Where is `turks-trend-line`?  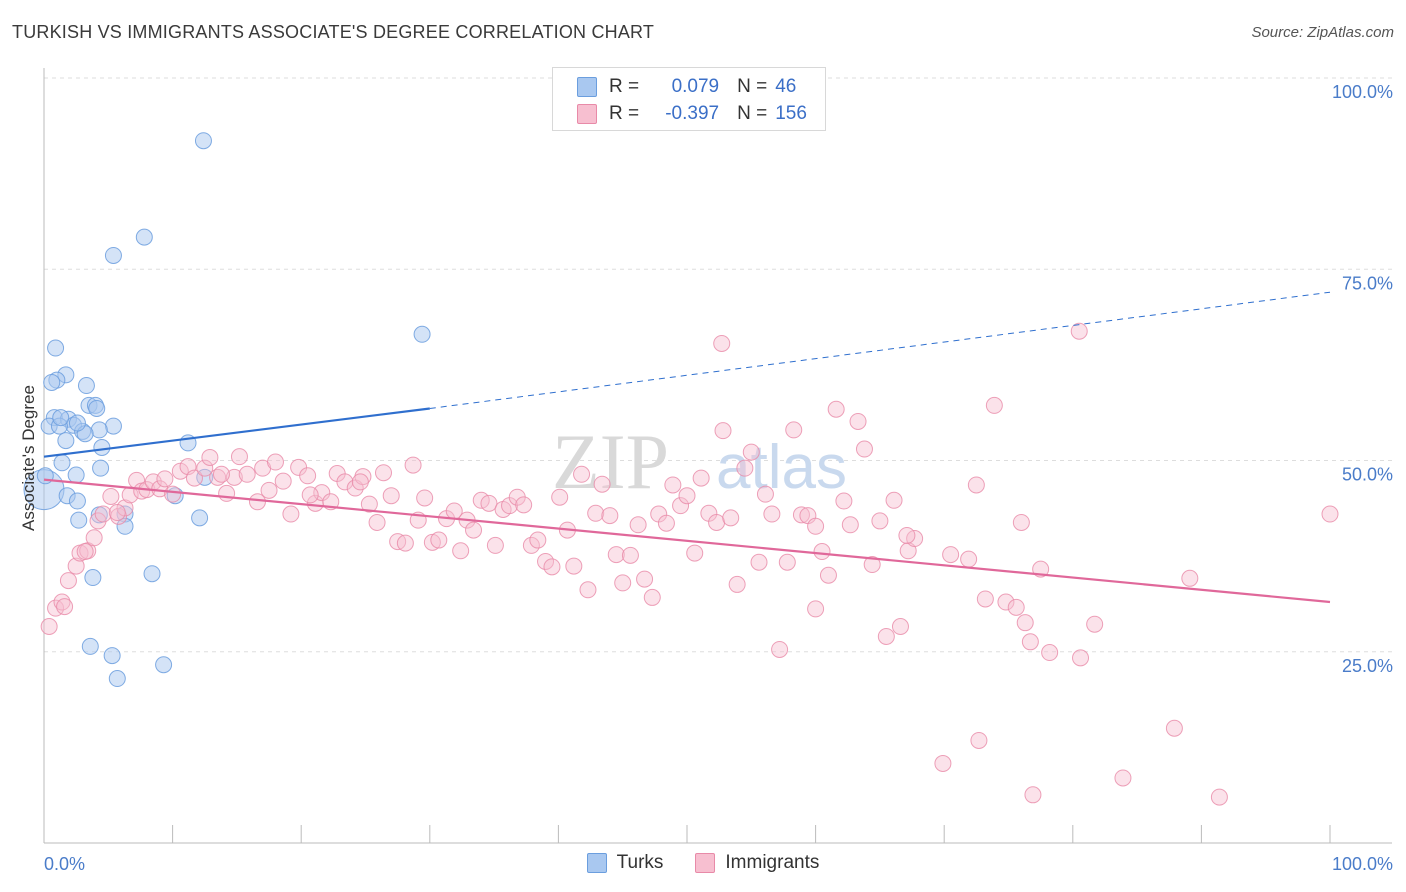 turks-trend-line is located at coordinates (236, 432).